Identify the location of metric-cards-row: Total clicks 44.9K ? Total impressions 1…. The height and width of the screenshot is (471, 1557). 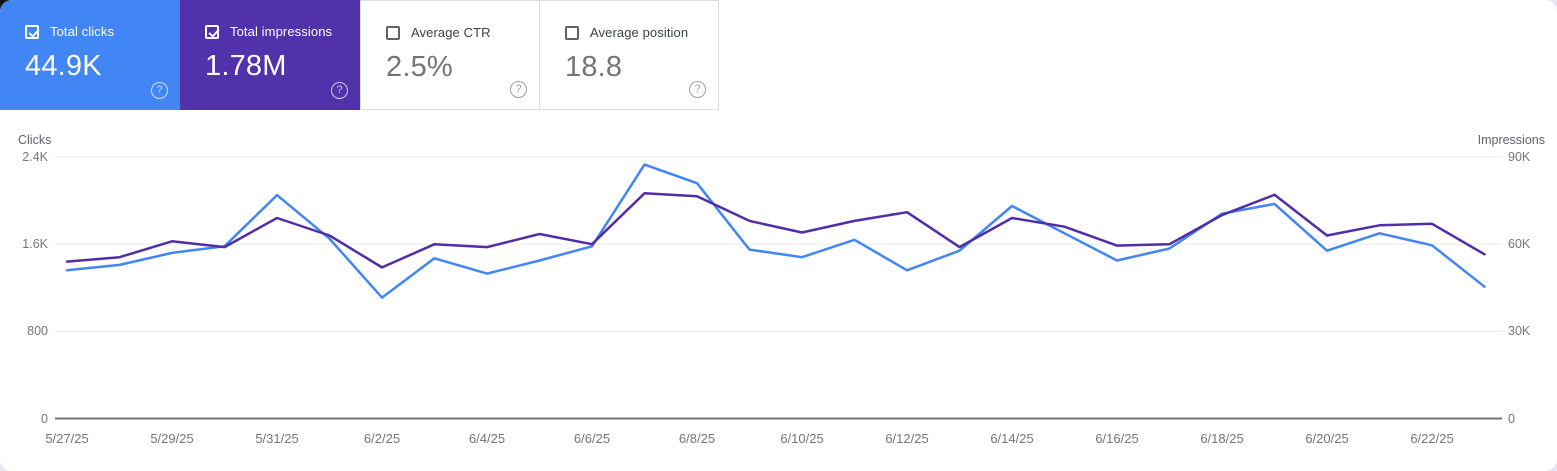
(359, 55).